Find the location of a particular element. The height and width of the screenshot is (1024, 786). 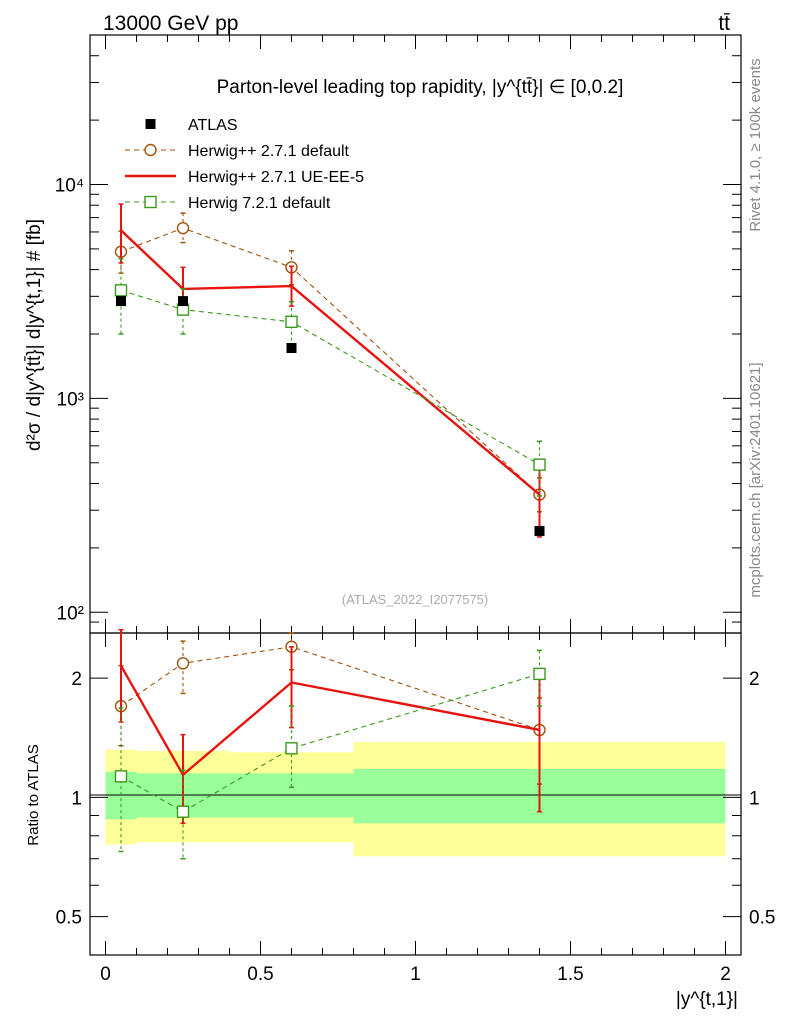

ratio-y-tick-label-right: 1 is located at coordinates (754, 798).